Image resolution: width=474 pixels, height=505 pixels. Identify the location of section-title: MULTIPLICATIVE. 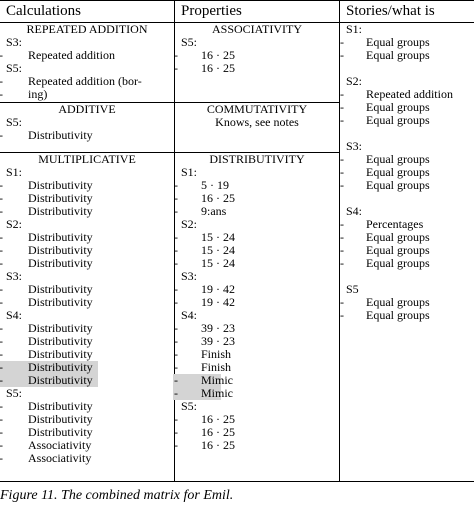
(87, 159).